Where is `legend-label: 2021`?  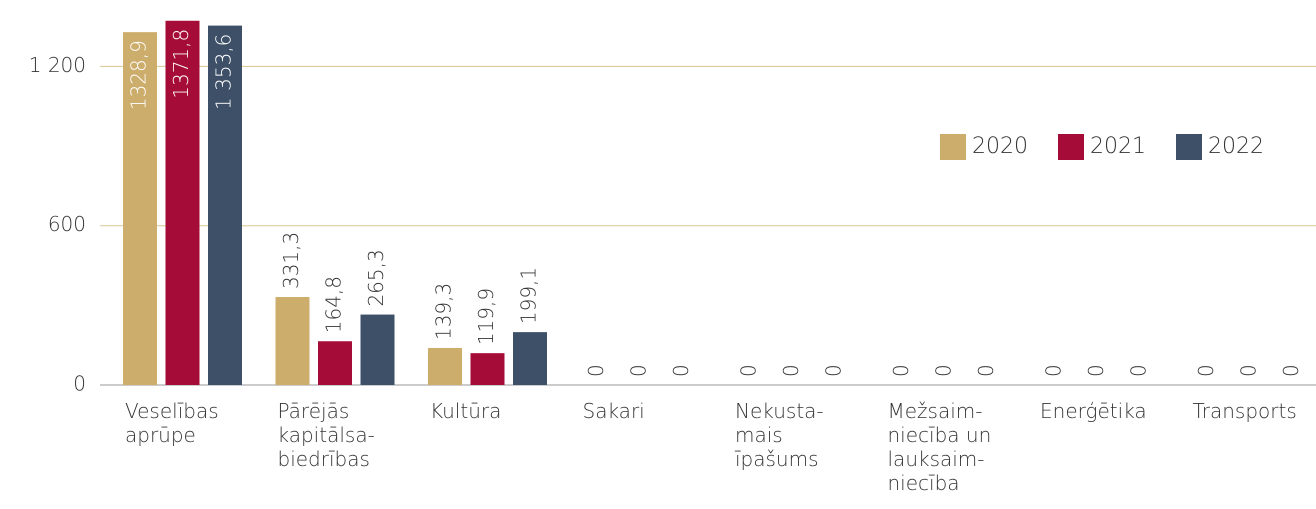
legend-label: 2021 is located at coordinates (1118, 146).